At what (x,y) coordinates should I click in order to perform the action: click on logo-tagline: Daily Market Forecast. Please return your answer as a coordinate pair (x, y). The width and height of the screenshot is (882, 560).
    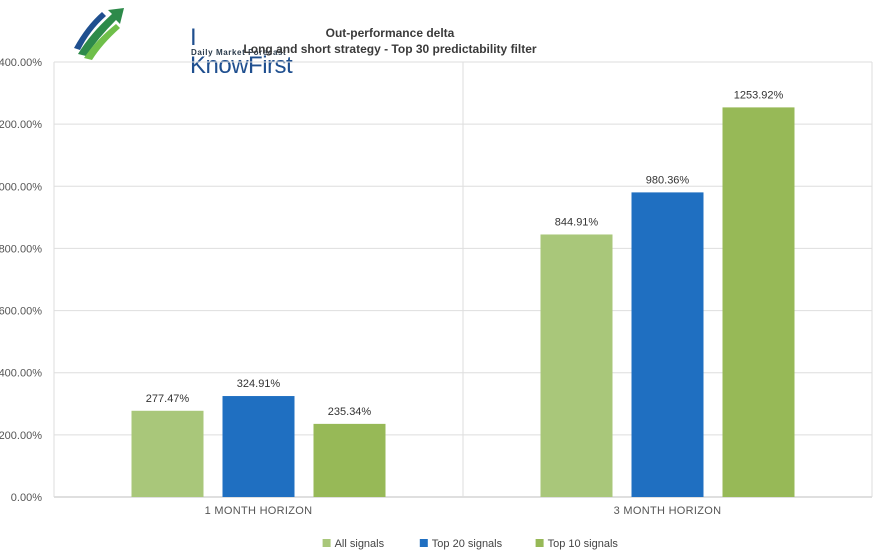
    Looking at the image, I should click on (239, 52).